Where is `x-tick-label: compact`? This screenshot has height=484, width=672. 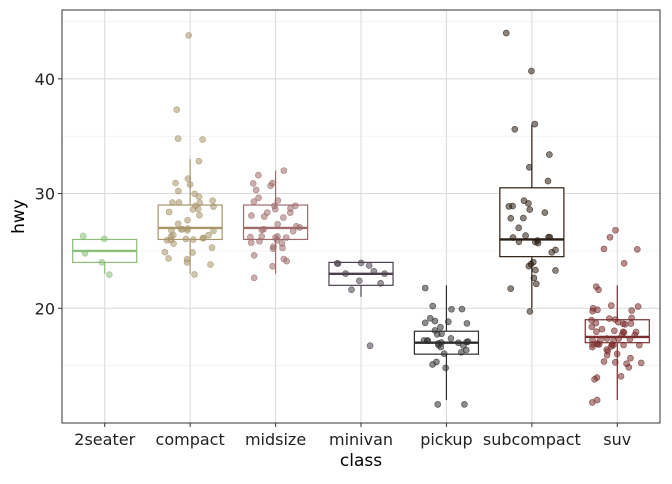
x-tick-label: compact is located at coordinates (190, 439).